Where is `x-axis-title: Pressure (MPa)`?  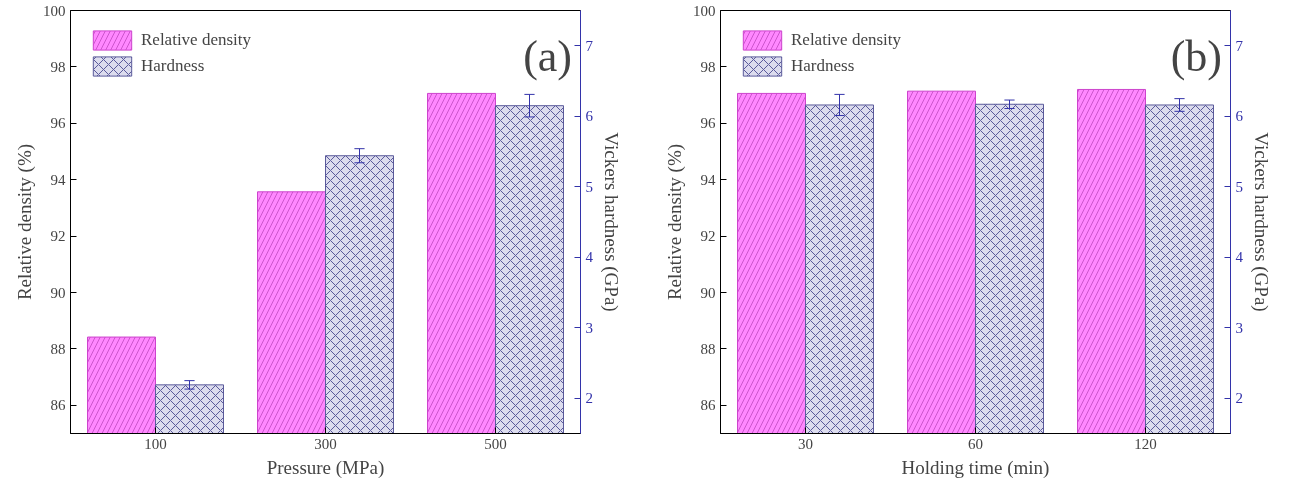
x-axis-title: Pressure (MPa) is located at coordinates (325, 467).